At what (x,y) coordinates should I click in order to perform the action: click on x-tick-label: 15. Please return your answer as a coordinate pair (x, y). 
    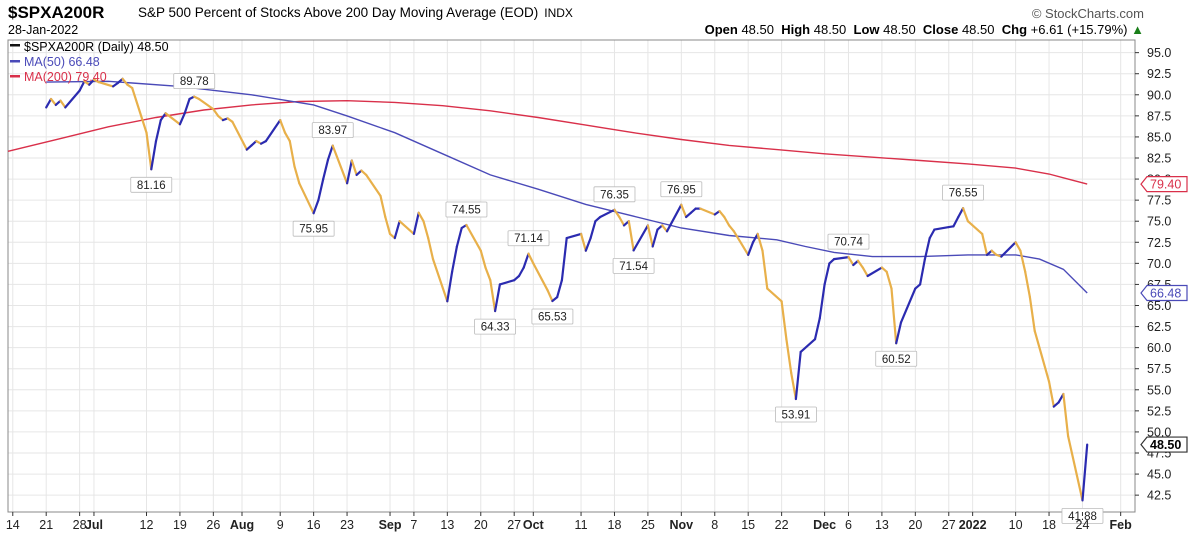
    Looking at the image, I should click on (748, 525).